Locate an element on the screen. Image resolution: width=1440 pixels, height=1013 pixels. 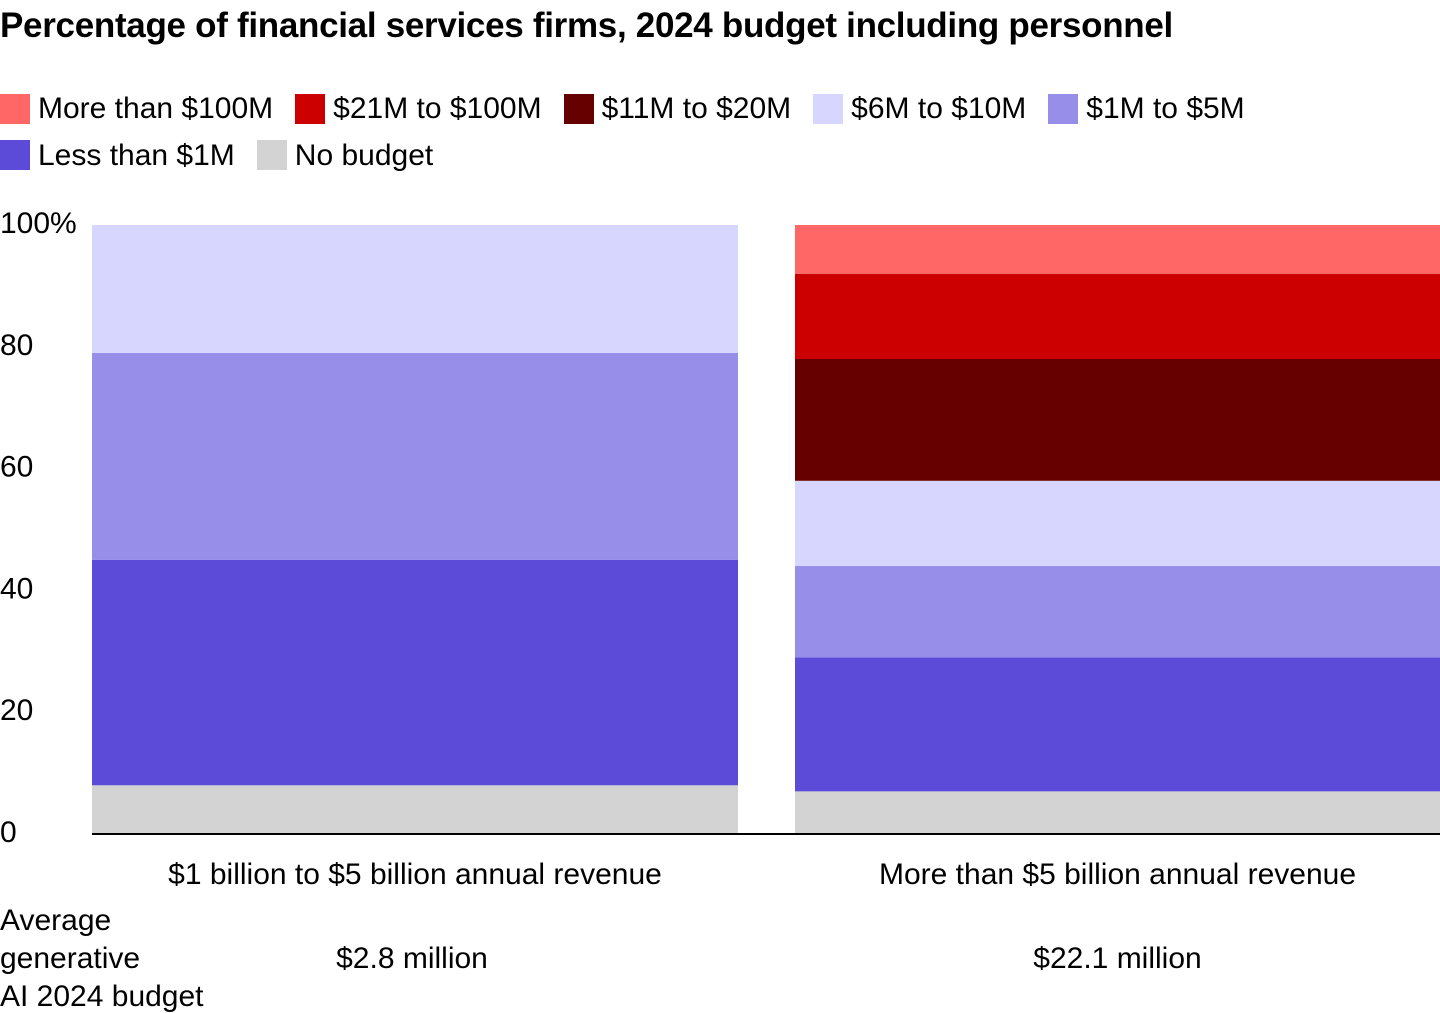
average-budget-label: Average is located at coordinates (55, 920).